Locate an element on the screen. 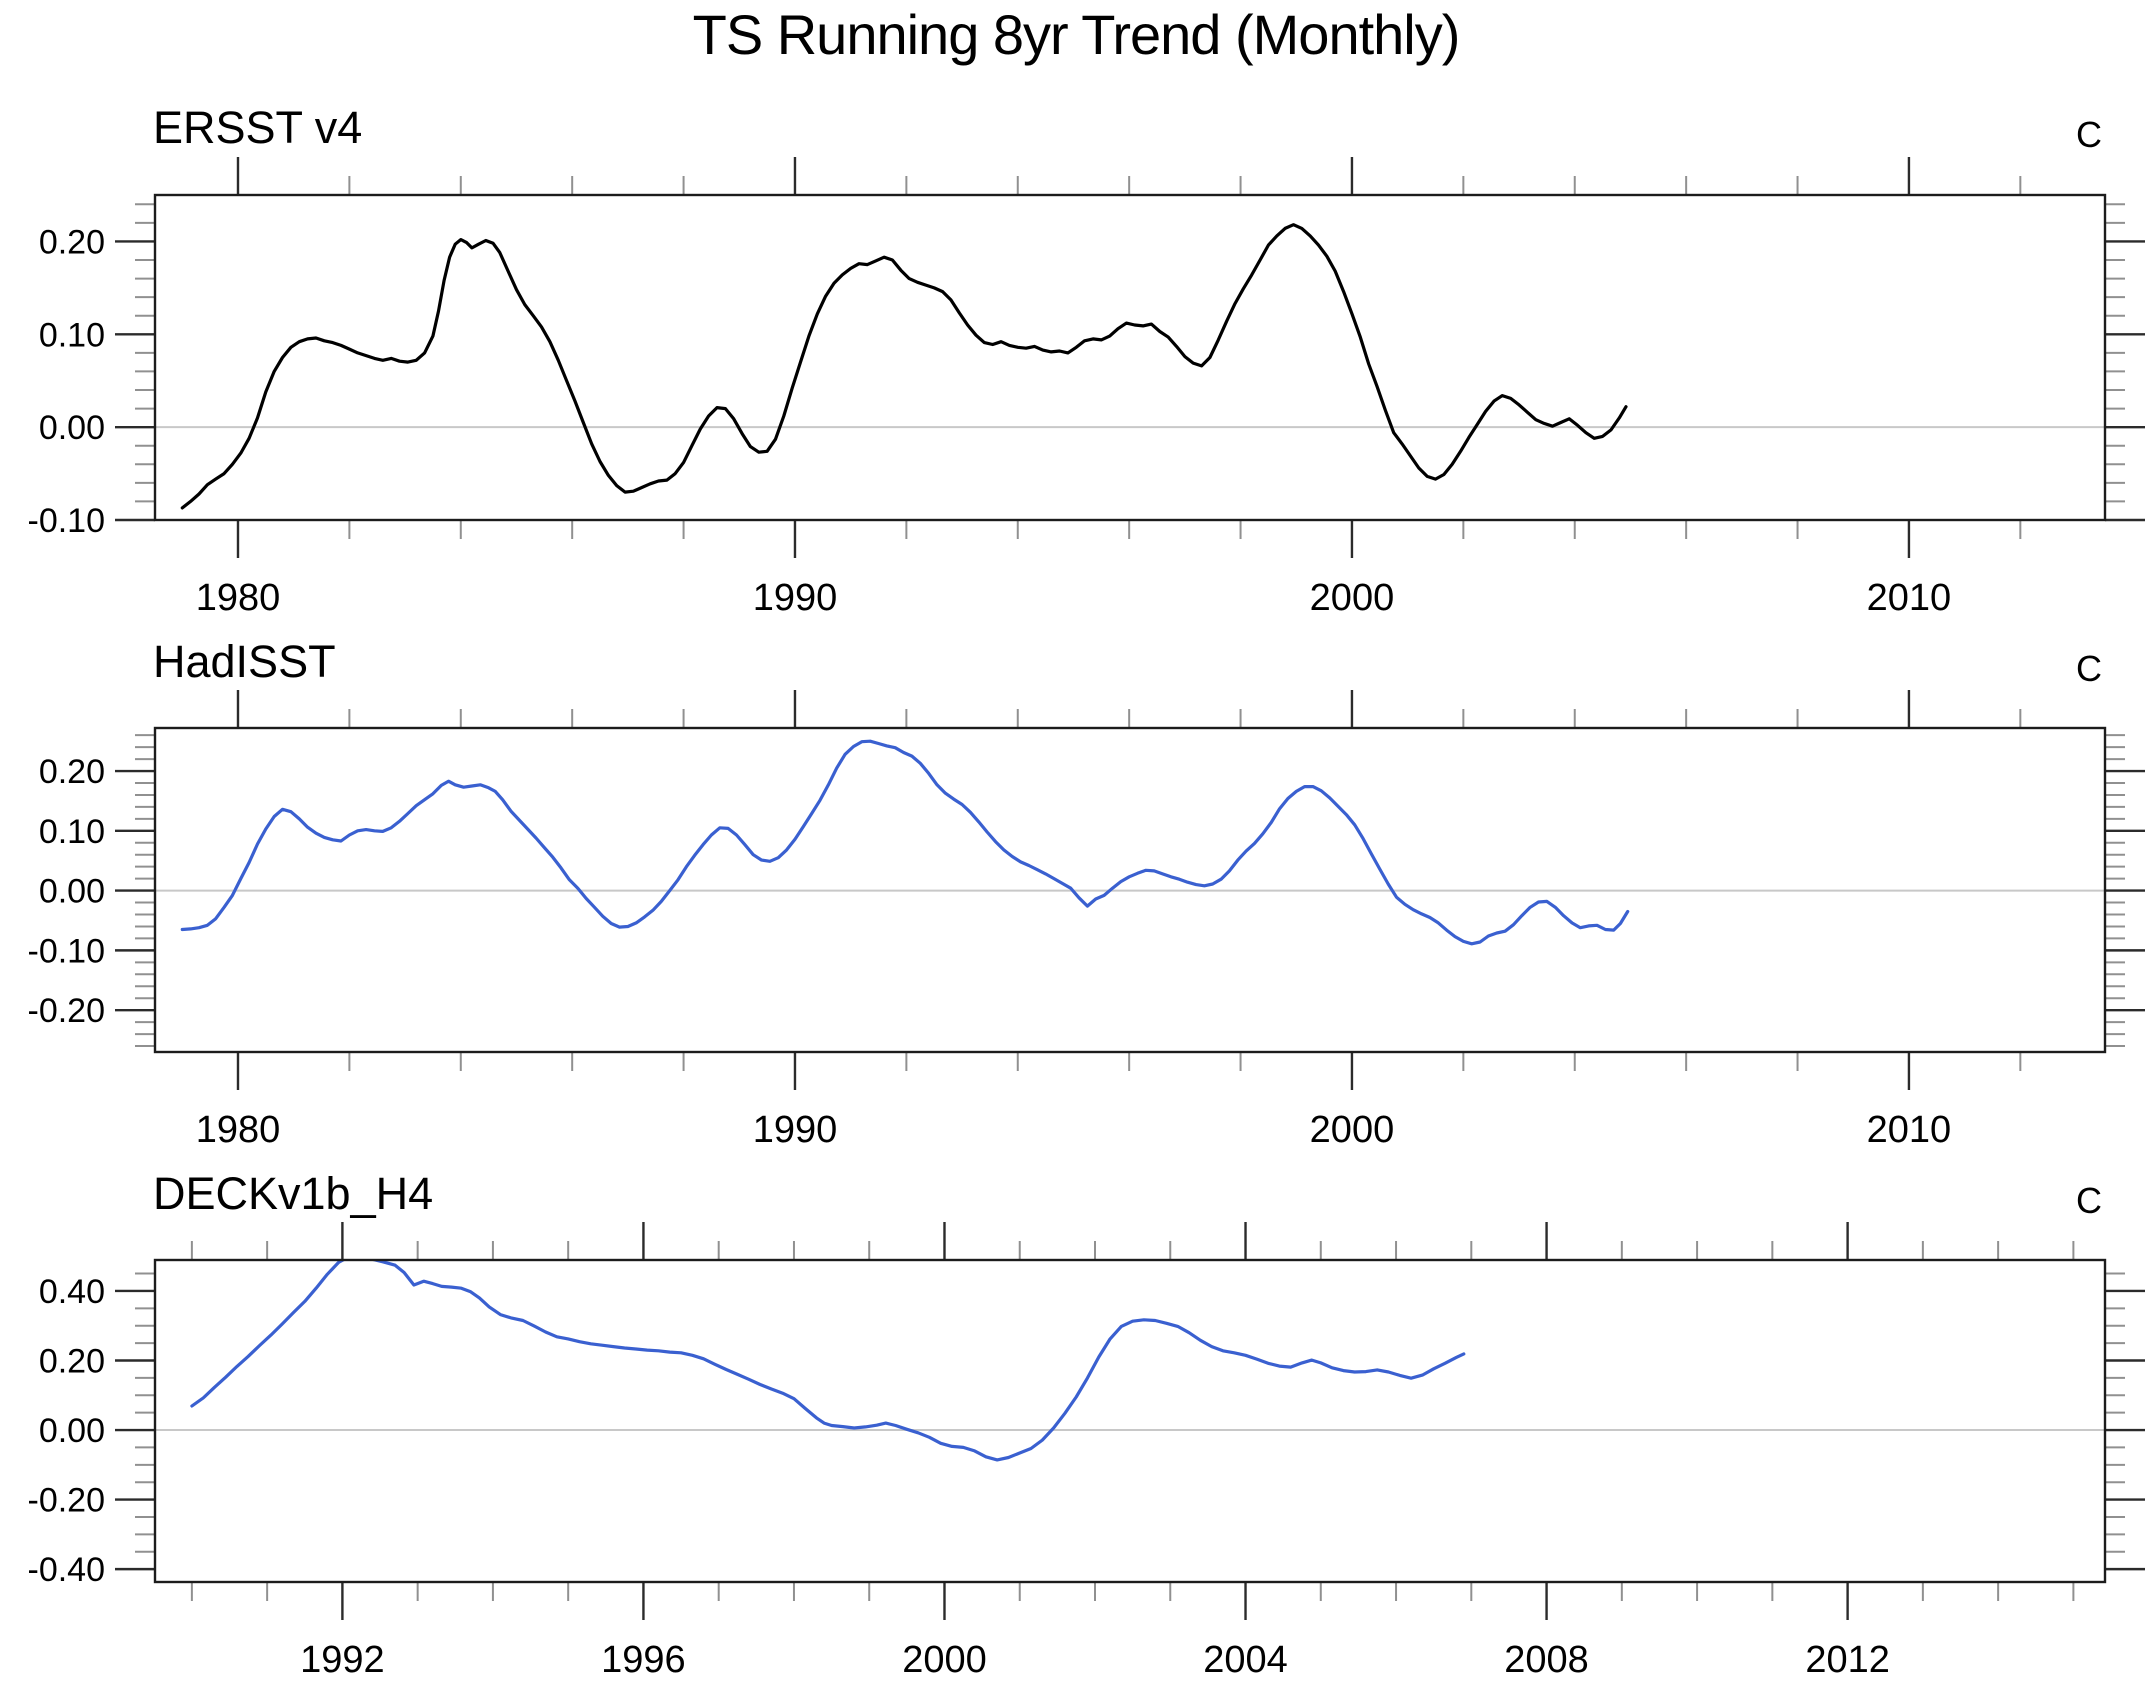 The image size is (2152, 1685). y-tick-label: 0.40 is located at coordinates (72, 1292).